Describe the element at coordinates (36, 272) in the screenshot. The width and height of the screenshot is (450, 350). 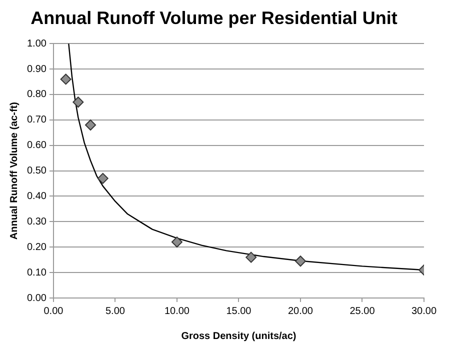
I see `y-tick-label: 0.10` at that location.